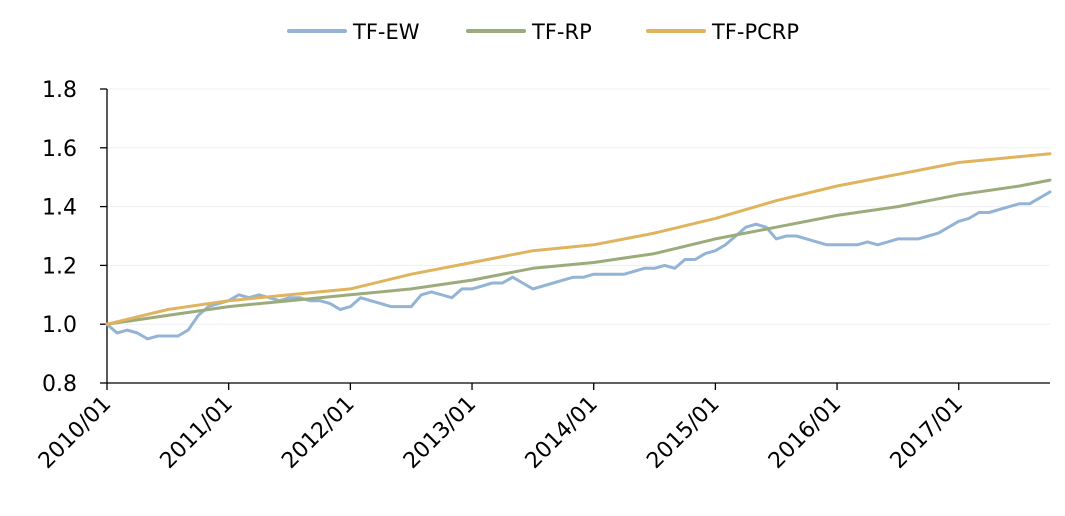 This screenshot has height=516, width=1065. Describe the element at coordinates (59, 266) in the screenshot. I see `y-tick-label: 1.2` at that location.